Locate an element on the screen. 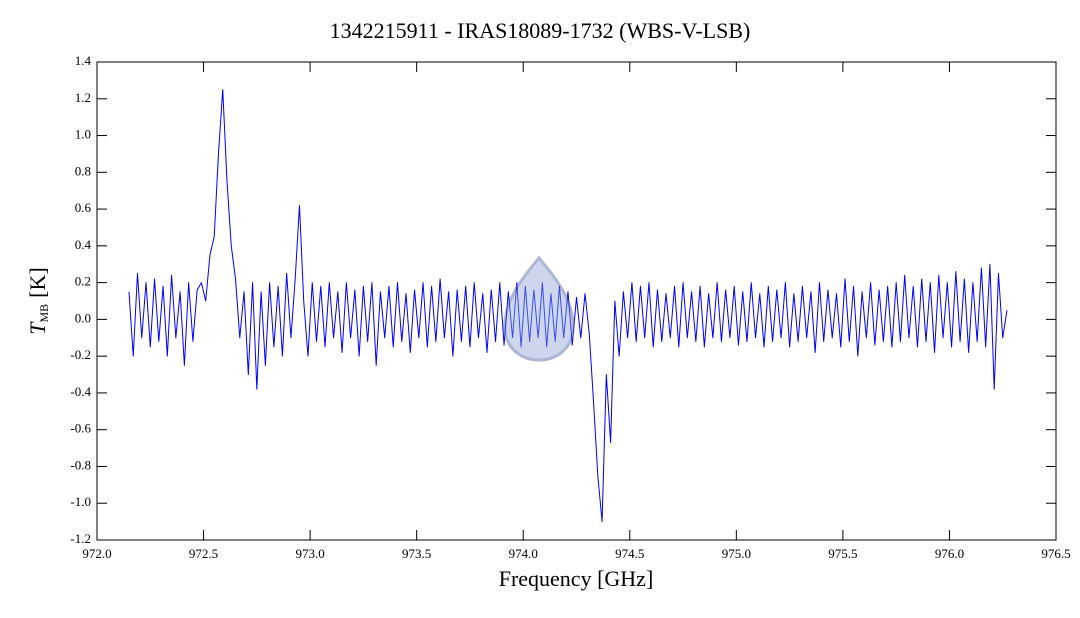  watermark-drop is located at coordinates (539, 308).